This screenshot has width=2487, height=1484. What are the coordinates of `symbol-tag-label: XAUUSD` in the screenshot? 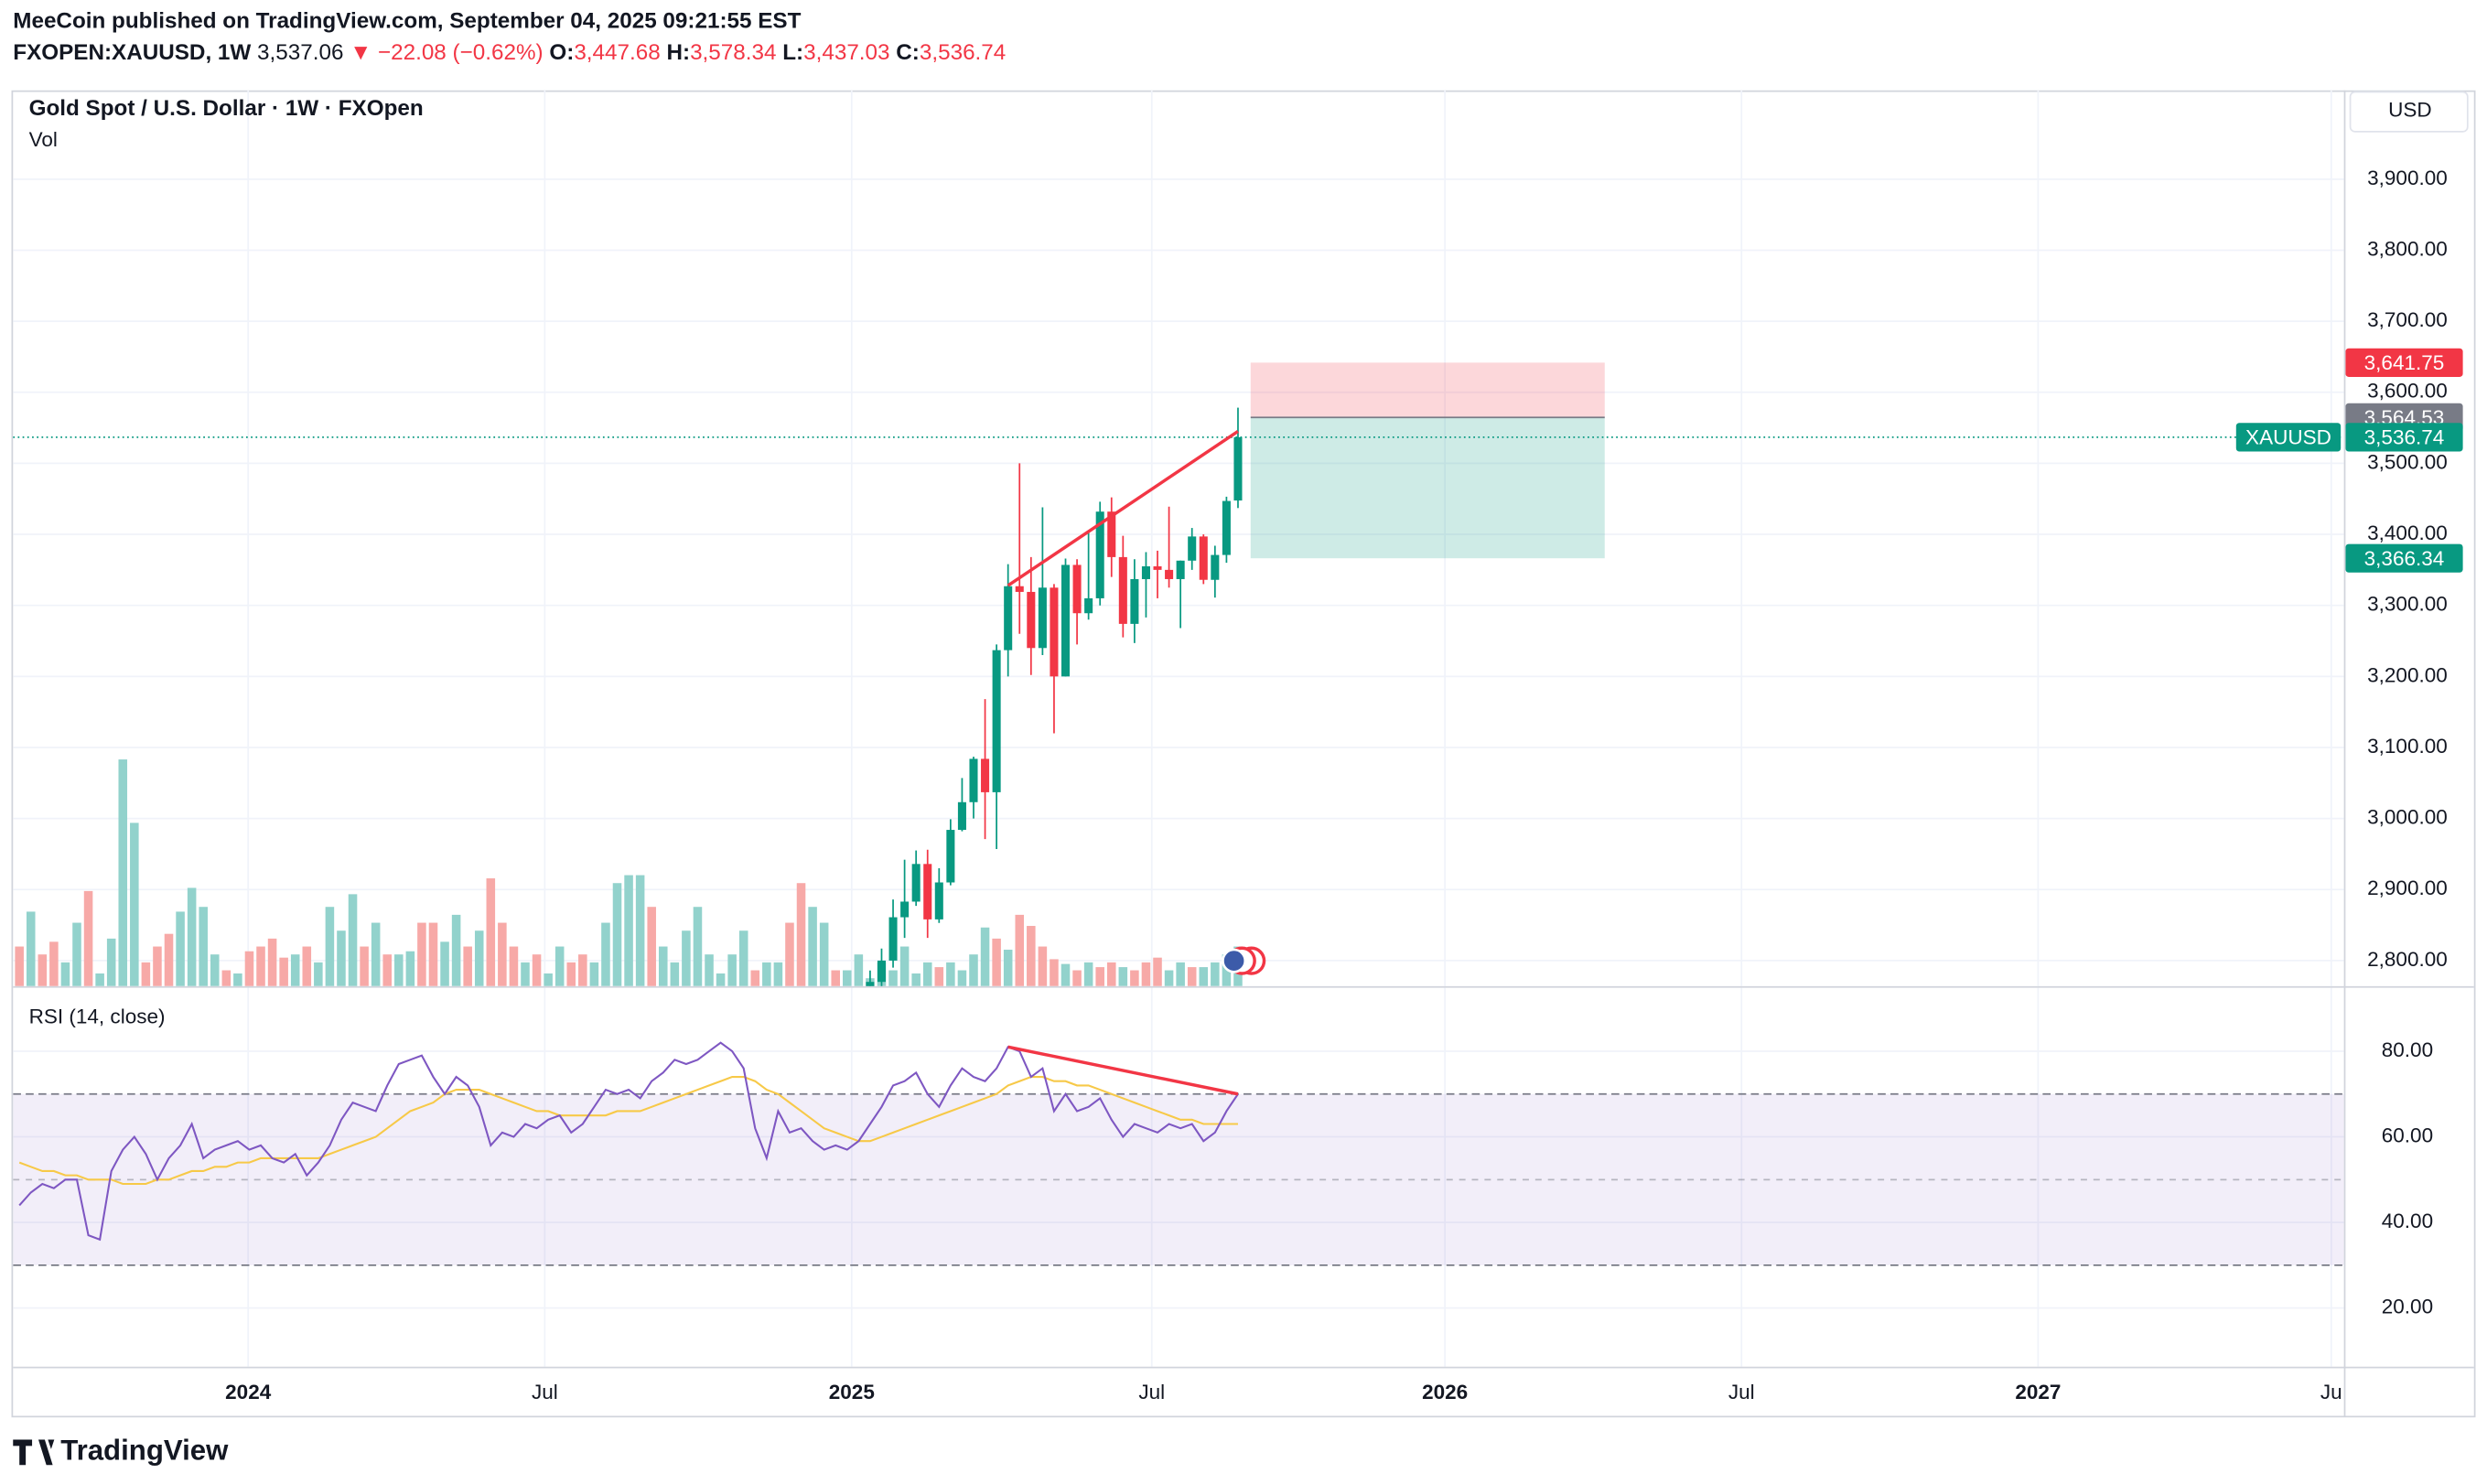 It's located at (2288, 437).